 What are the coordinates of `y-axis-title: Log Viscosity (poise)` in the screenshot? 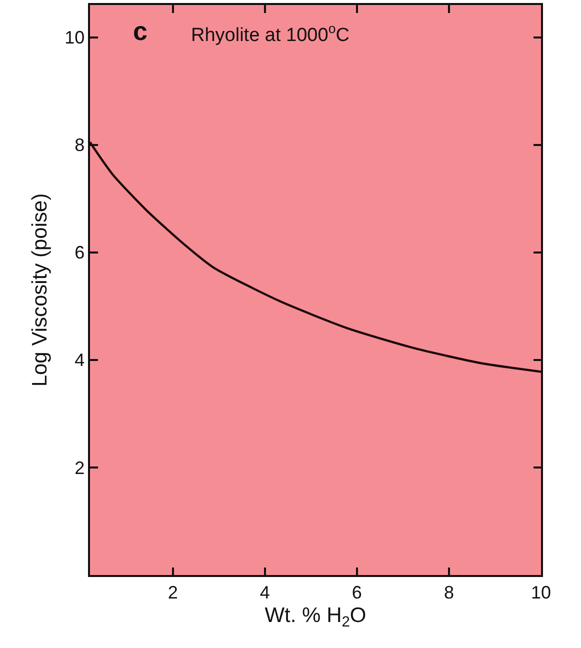 It's located at (40, 290).